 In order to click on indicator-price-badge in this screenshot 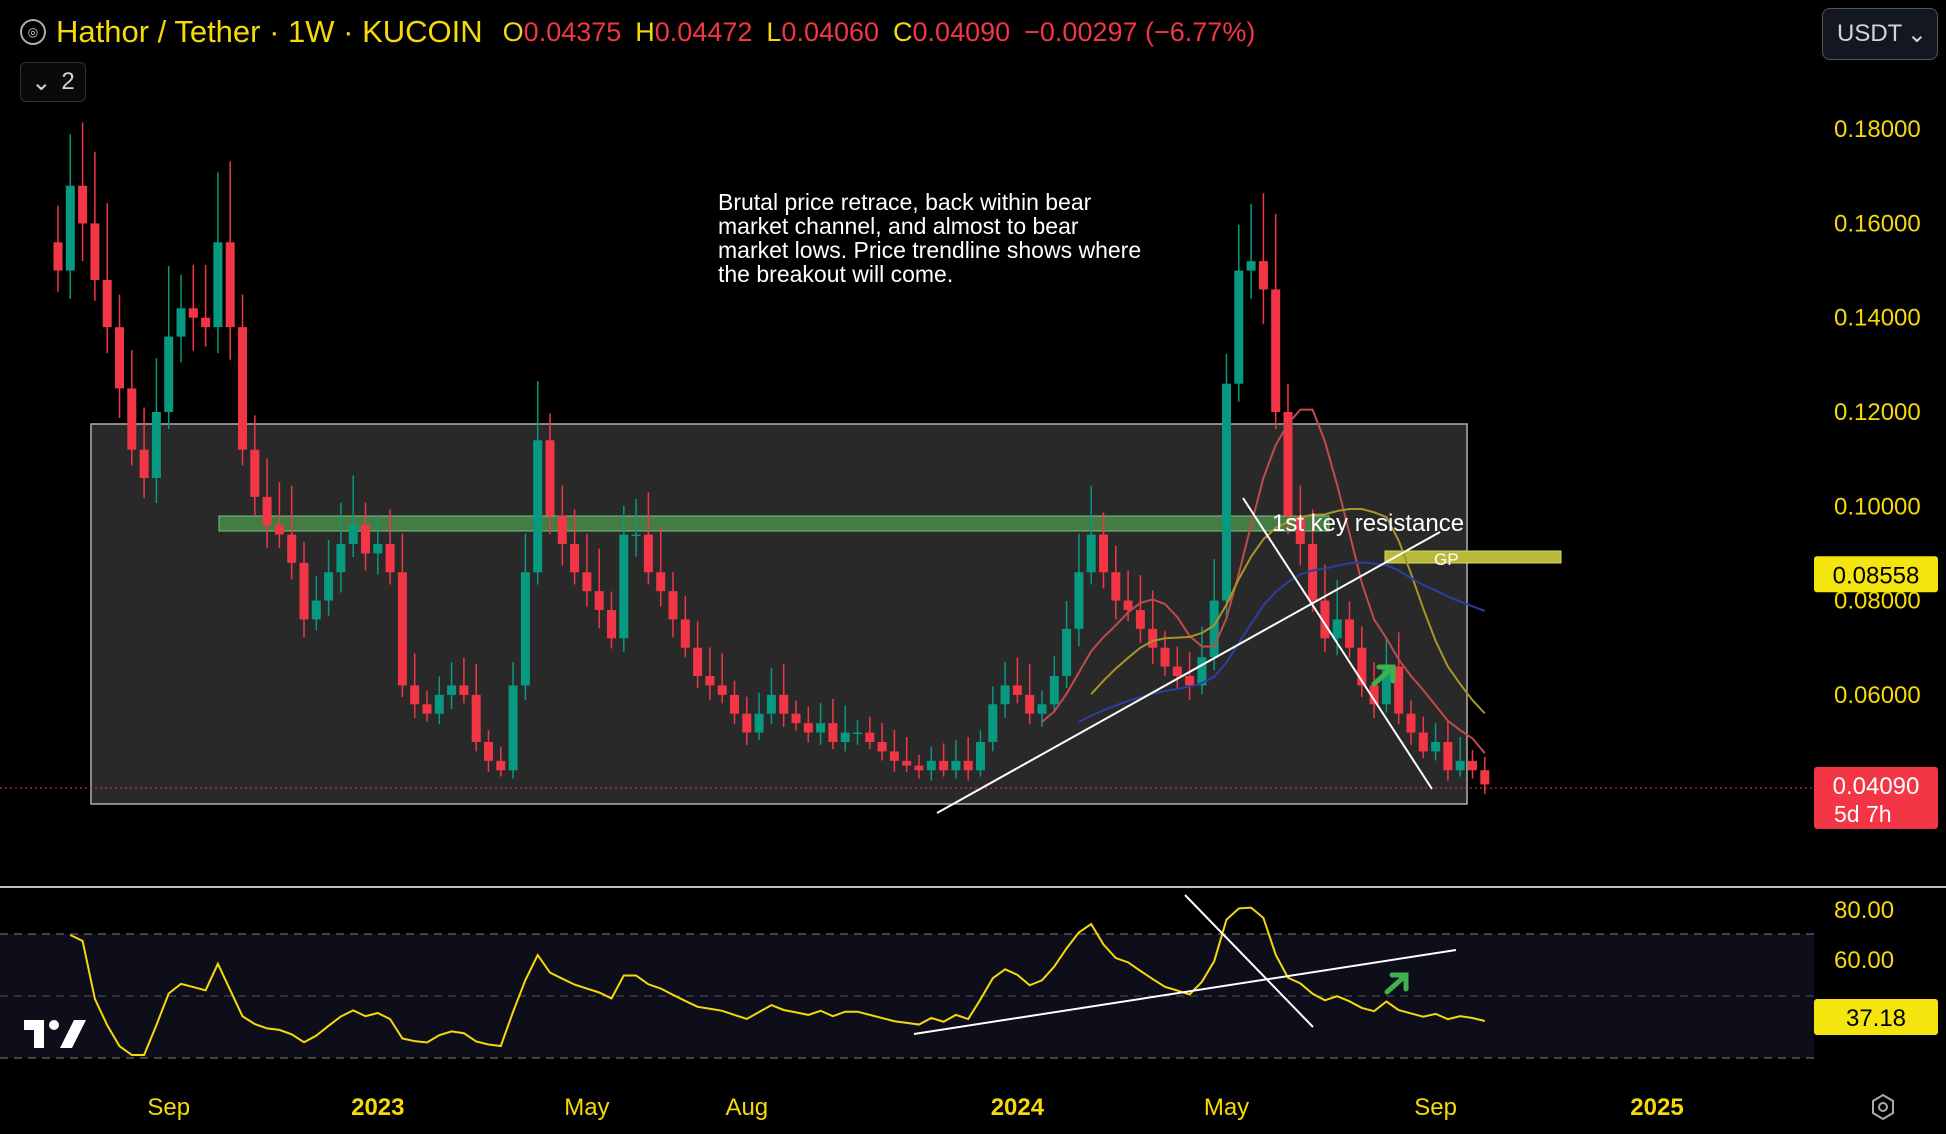, I will do `click(1876, 574)`.